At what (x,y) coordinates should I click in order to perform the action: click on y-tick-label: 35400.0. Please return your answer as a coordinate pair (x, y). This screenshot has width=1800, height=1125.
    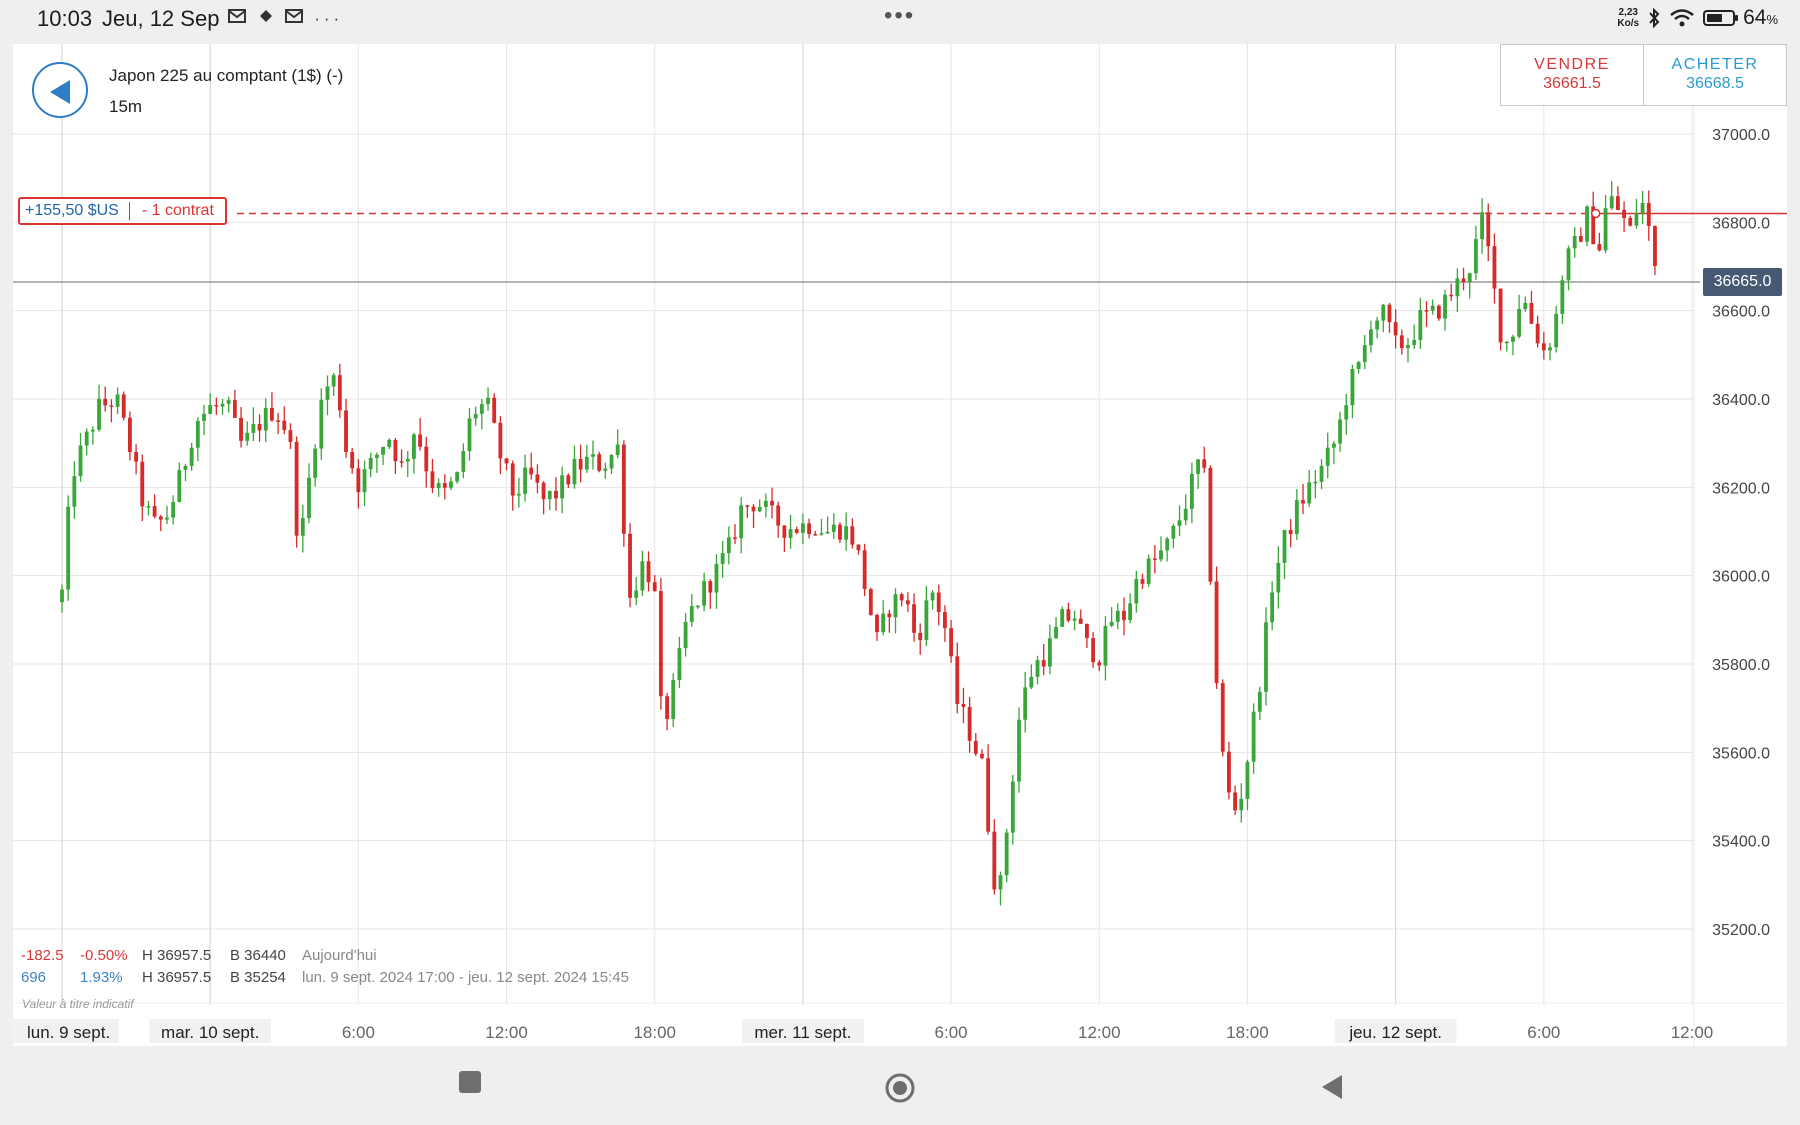
    Looking at the image, I should click on (1741, 842).